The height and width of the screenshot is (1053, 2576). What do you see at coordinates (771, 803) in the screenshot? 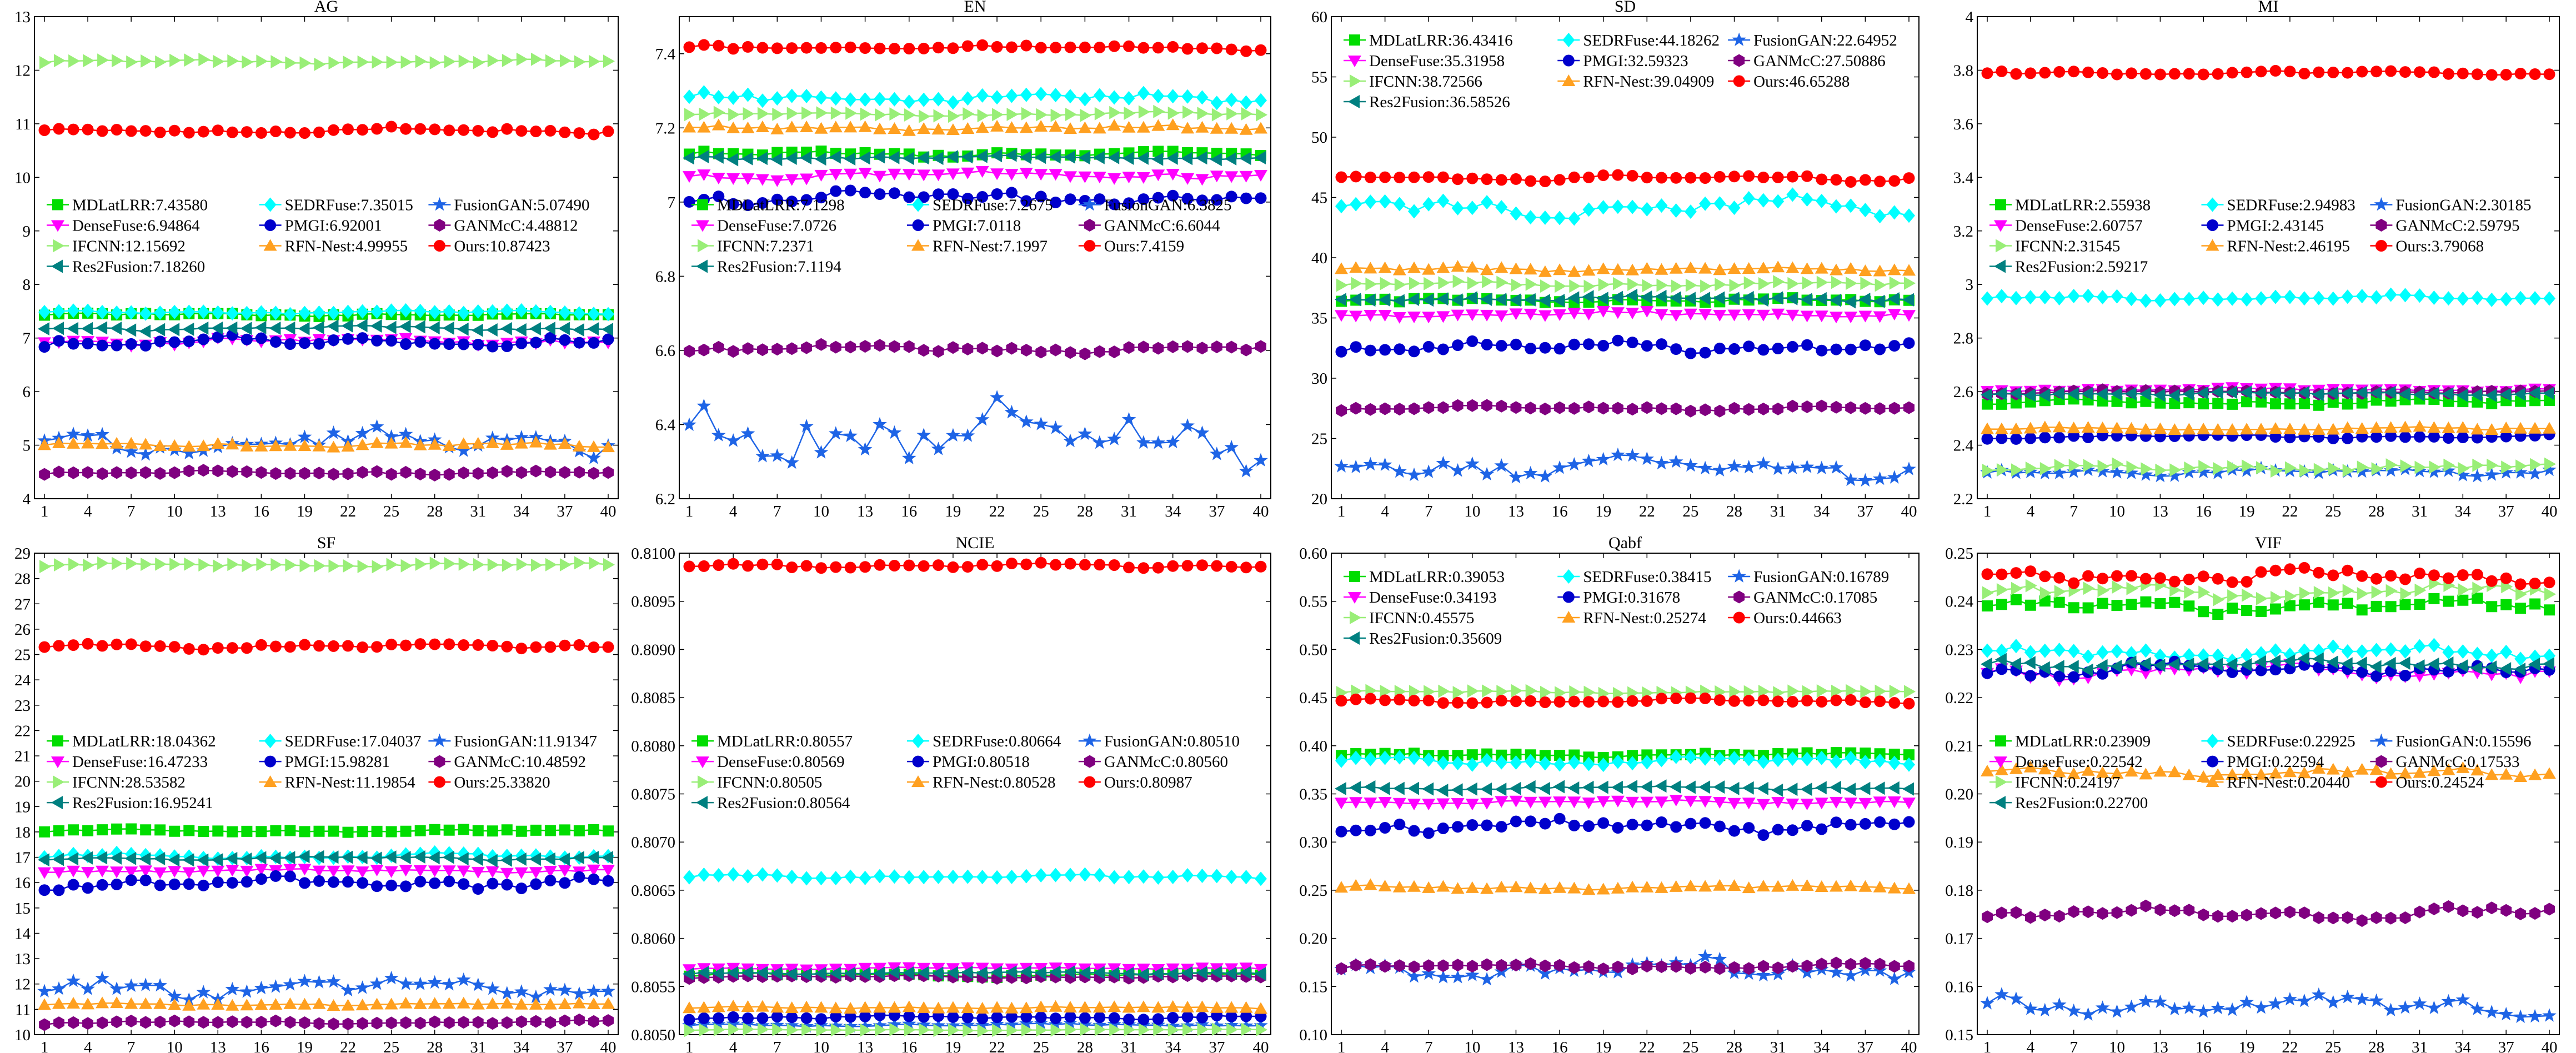
I see `legend-item-res2fusion: Res2Fusion:0.80564` at bounding box center [771, 803].